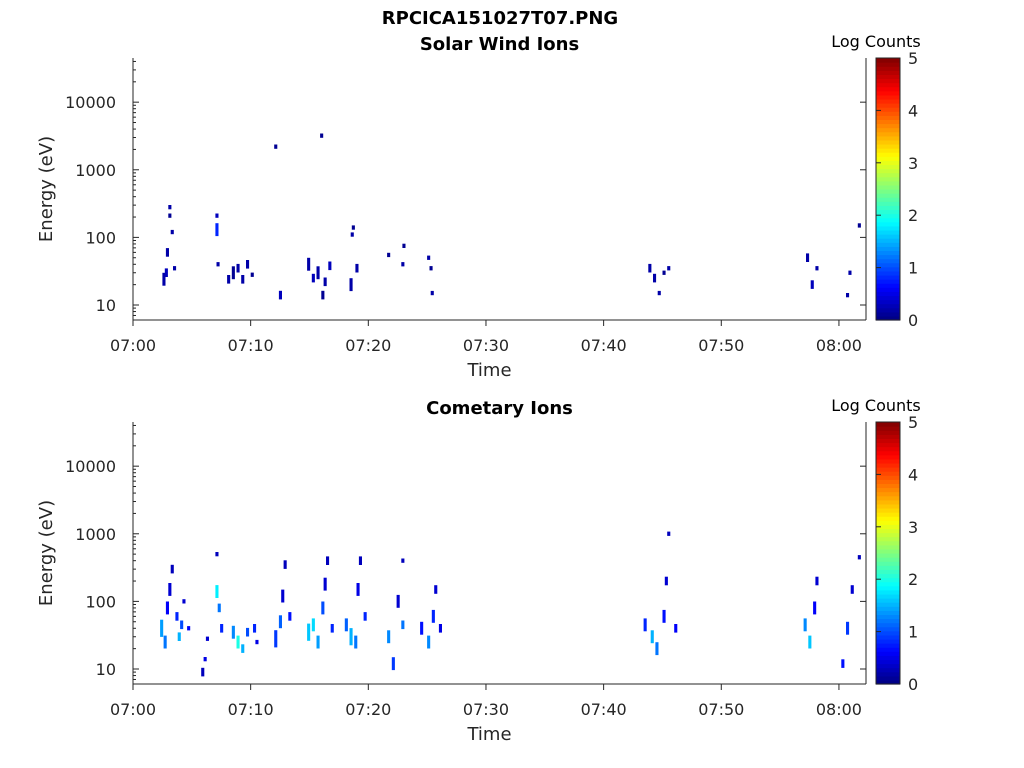  What do you see at coordinates (90, 466) in the screenshot?
I see `ci-y-tick-label: 10000` at bounding box center [90, 466].